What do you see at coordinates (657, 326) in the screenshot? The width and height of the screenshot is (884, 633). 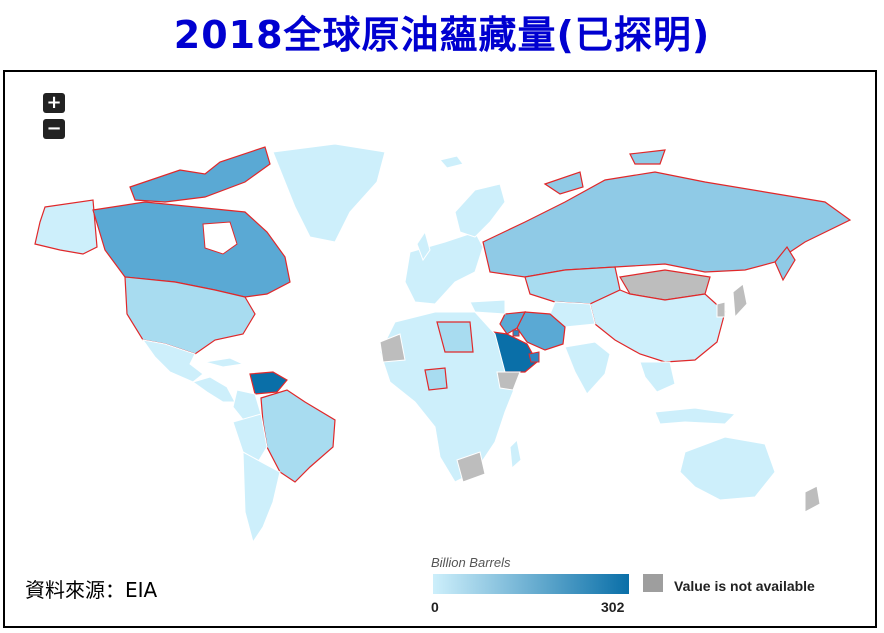 I see `country-china` at bounding box center [657, 326].